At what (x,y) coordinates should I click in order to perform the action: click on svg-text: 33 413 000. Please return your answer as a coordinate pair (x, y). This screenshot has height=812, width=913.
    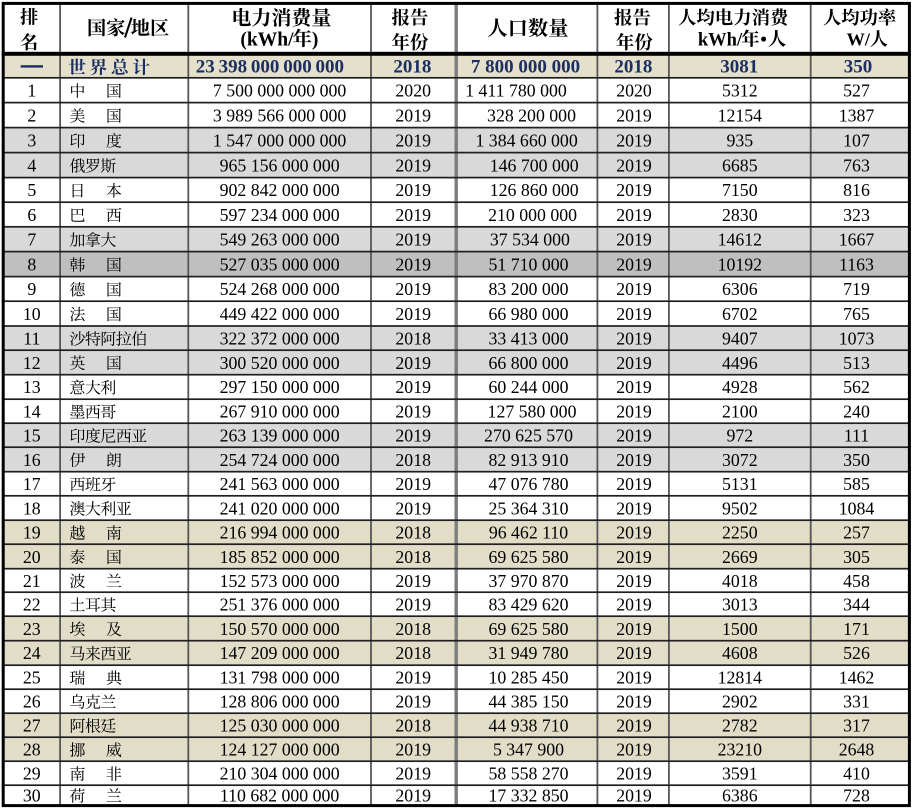
    Looking at the image, I should click on (528, 338).